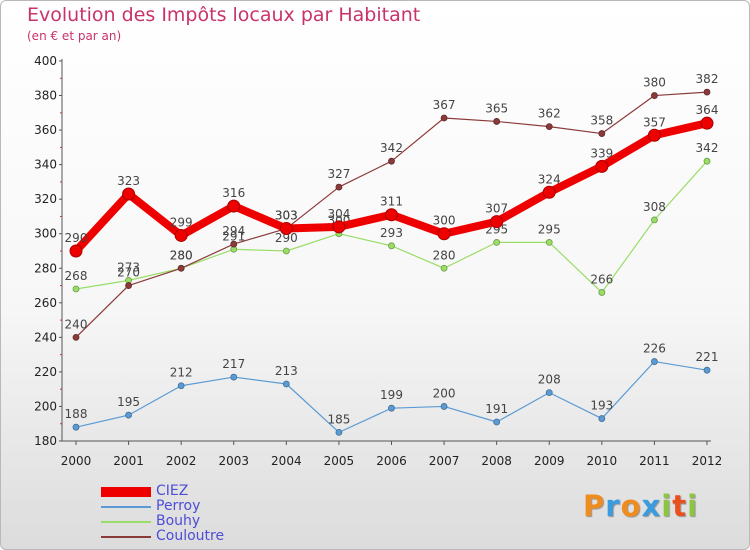 This screenshot has height=550, width=750. I want to click on data-label-perroy: 221, so click(707, 357).